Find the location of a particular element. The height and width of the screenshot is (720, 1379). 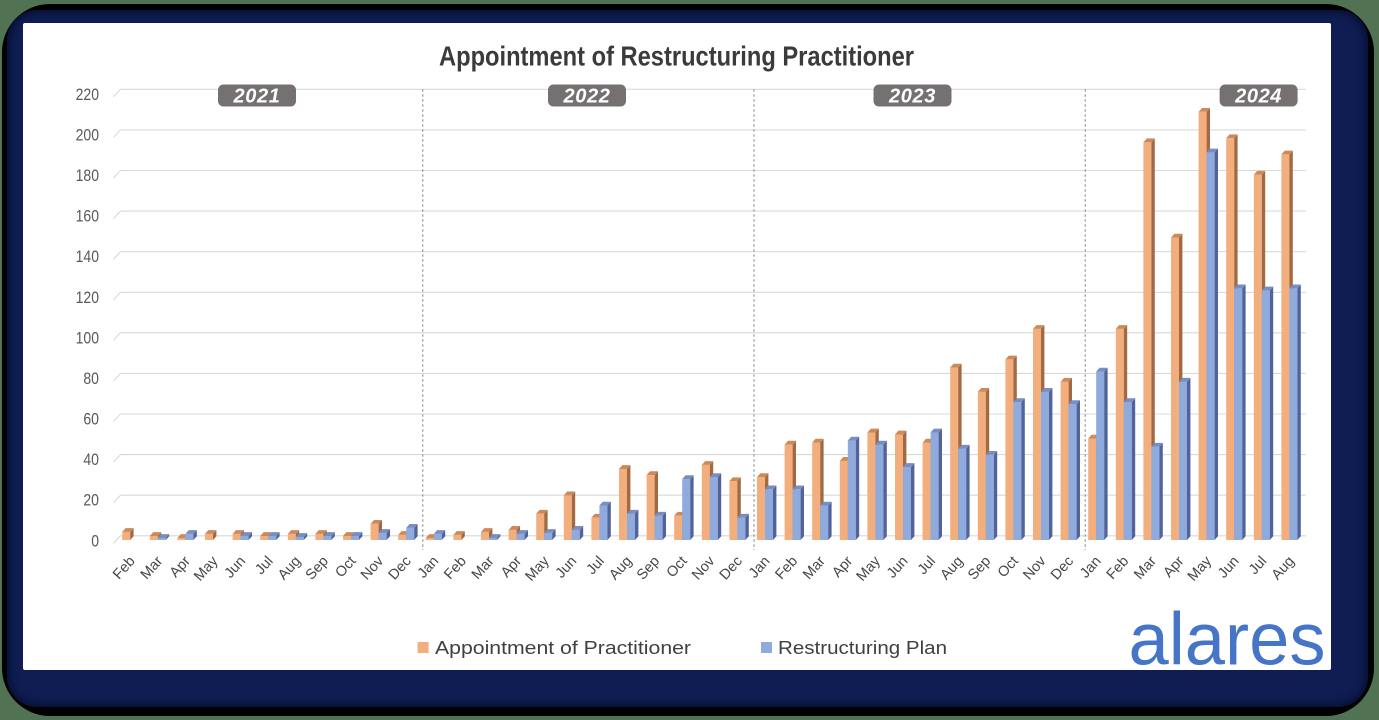

svg-text: 180 is located at coordinates (87, 175).